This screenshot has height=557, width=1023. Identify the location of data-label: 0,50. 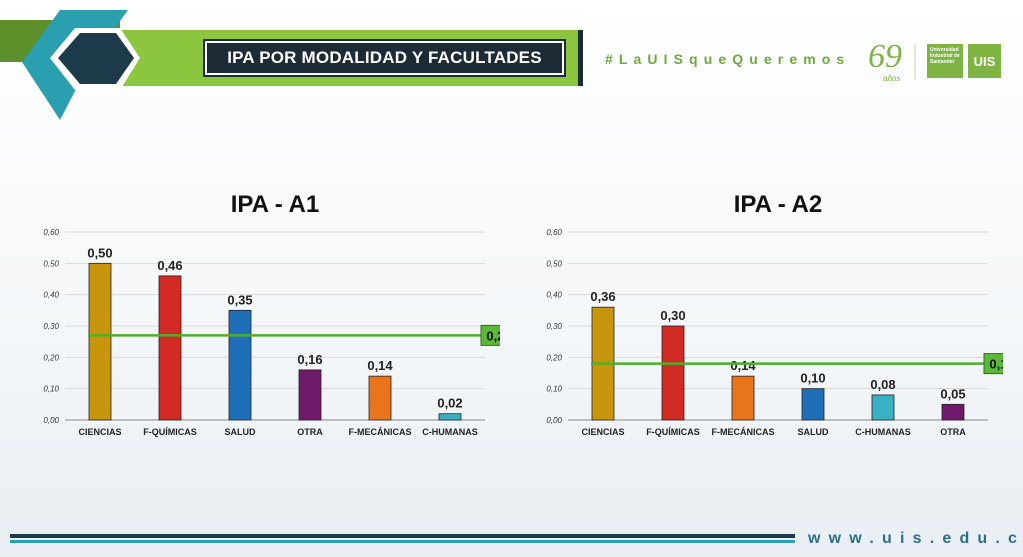
(99, 252).